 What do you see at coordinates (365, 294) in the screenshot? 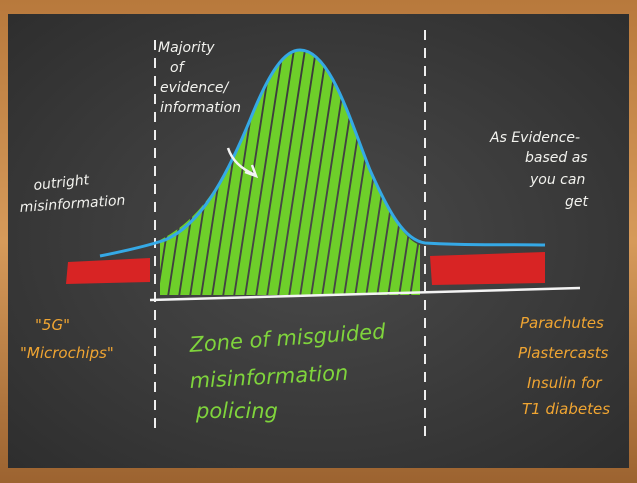
I see `baseline` at bounding box center [365, 294].